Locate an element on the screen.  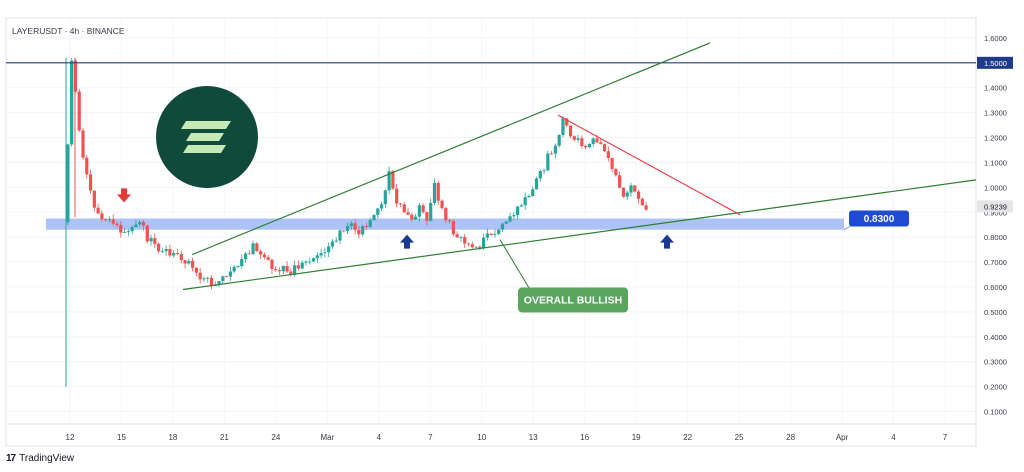
resistance-trendline is located at coordinates (649, 165).